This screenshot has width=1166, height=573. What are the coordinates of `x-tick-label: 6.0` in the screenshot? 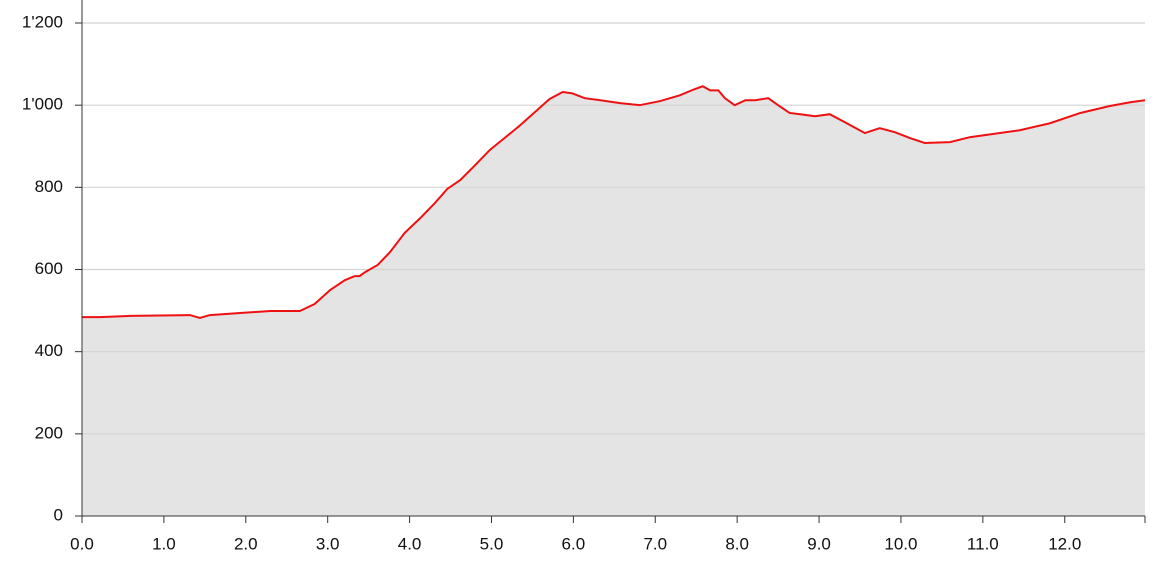 It's located at (574, 543).